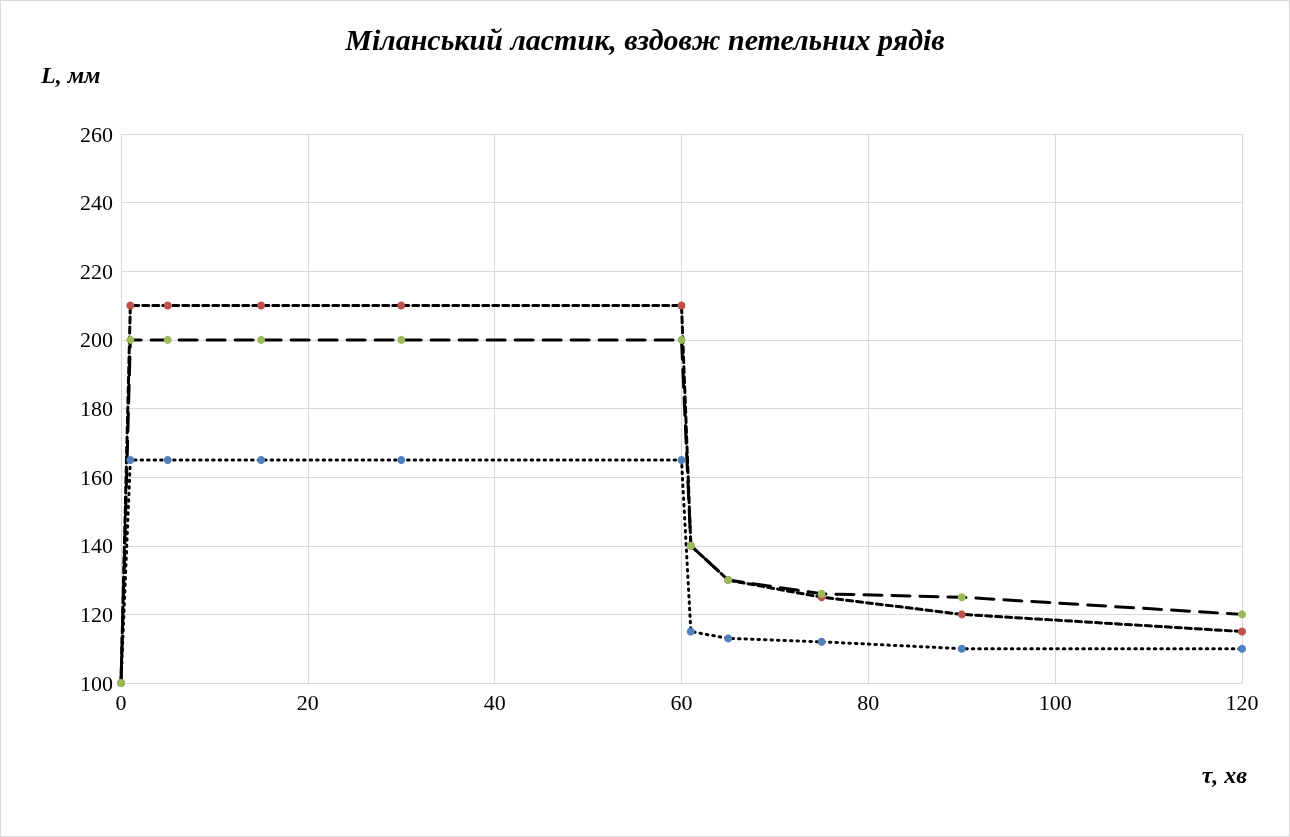 The height and width of the screenshot is (837, 1290). I want to click on y-tick-label: 120, so click(96, 614).